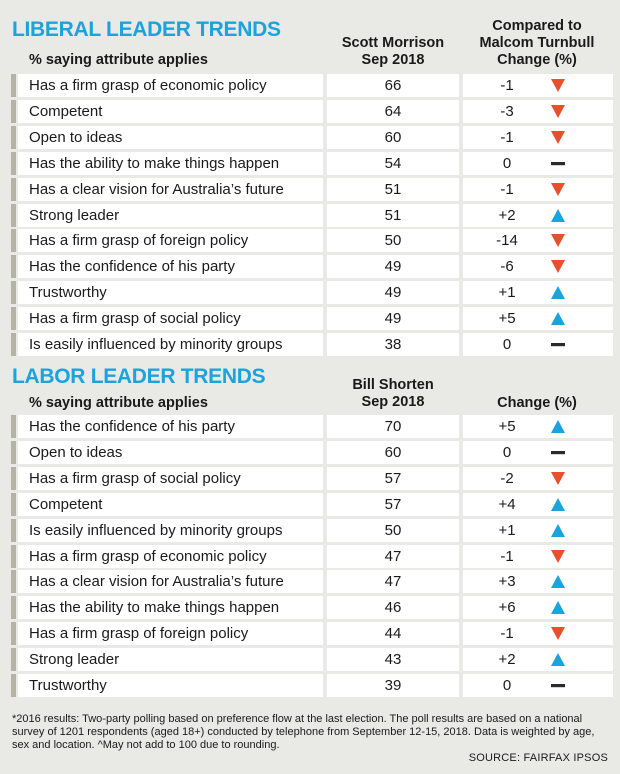 The width and height of the screenshot is (620, 774). What do you see at coordinates (393, 402) in the screenshot?
I see `labor-value-header-date: Sep 2018` at bounding box center [393, 402].